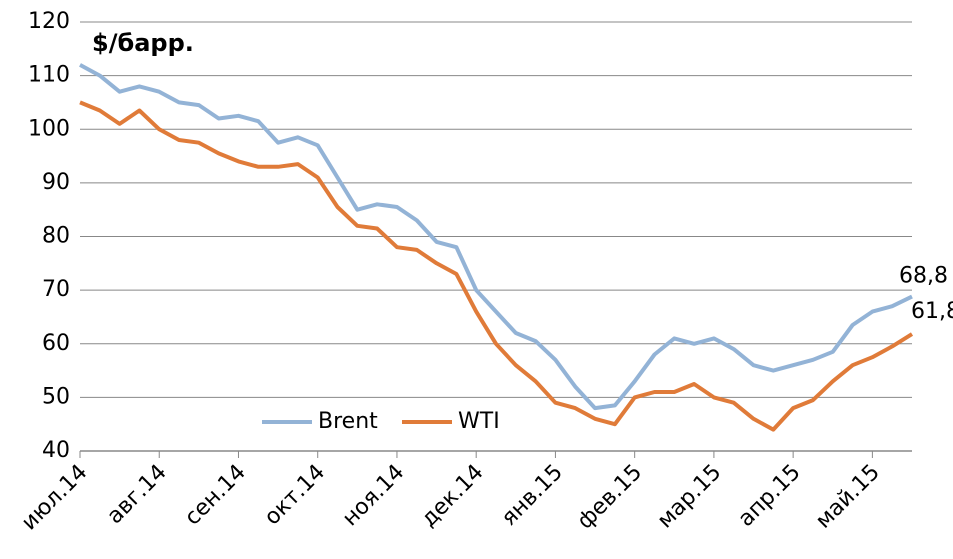  Describe the element at coordinates (532, 495) in the screenshot. I see `x-tick-label: янв.15` at that location.